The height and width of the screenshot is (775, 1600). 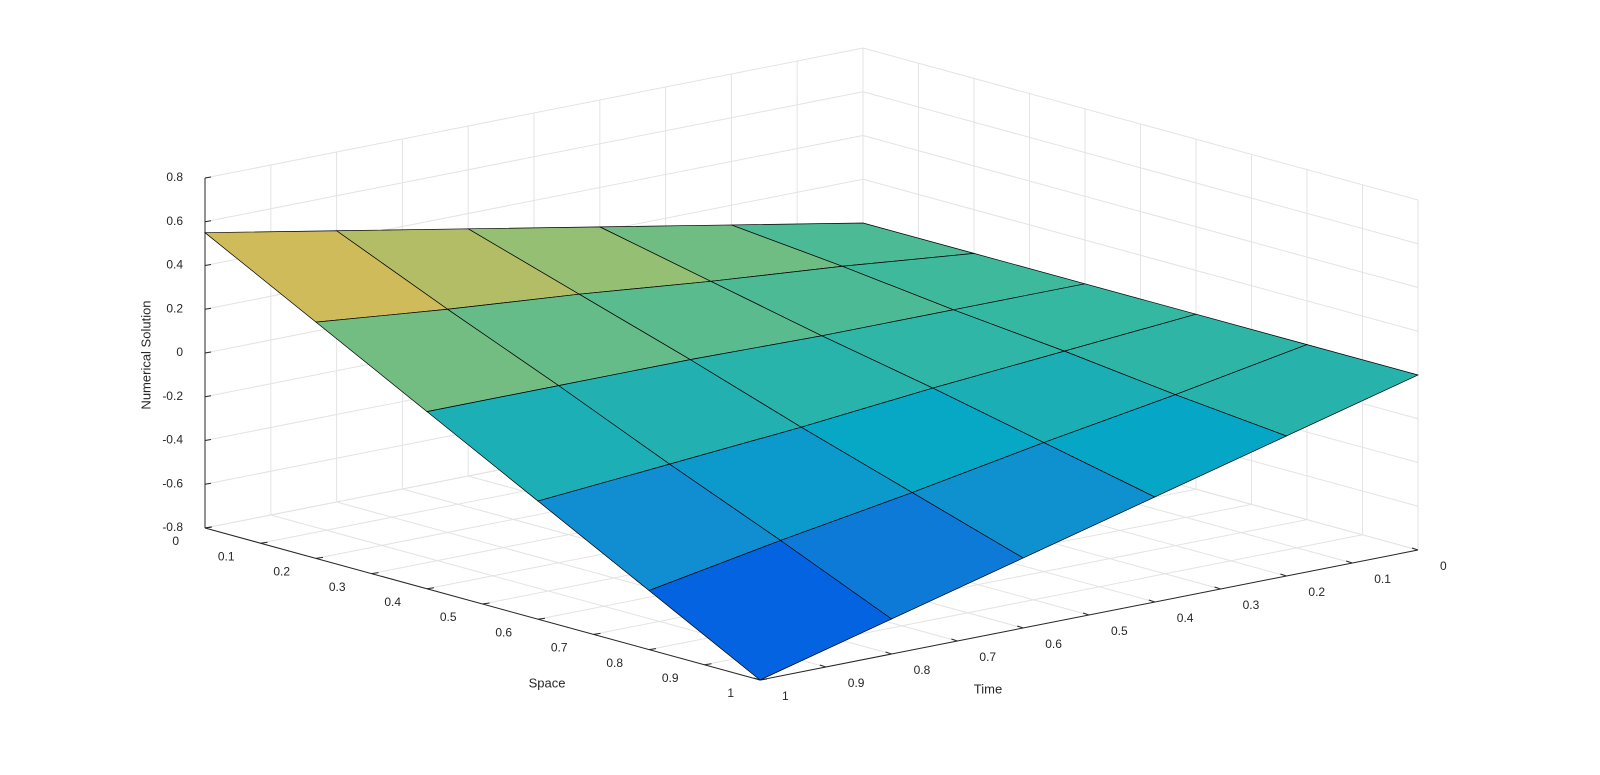 I want to click on x-tick-label: 1, so click(x=730, y=693).